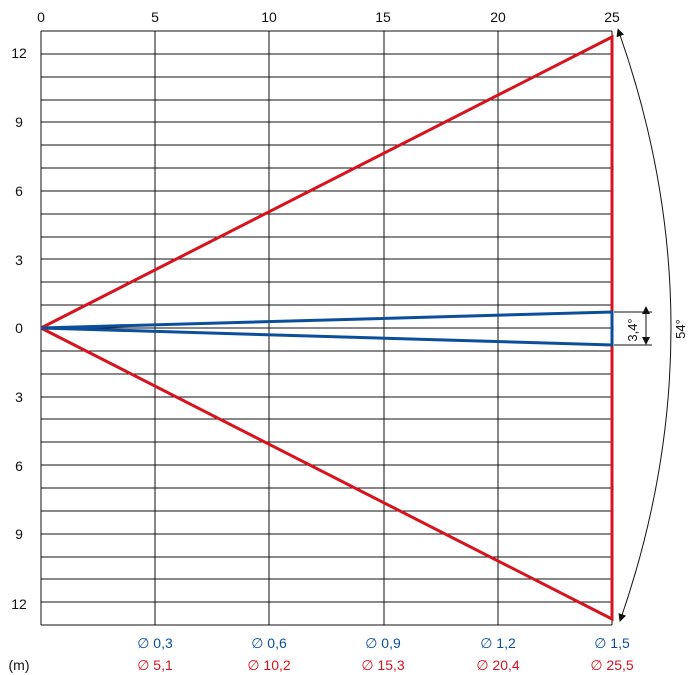 The width and height of the screenshot is (688, 675). I want to click on diameter-wide-15m: ∅ 15,3, so click(383, 665).